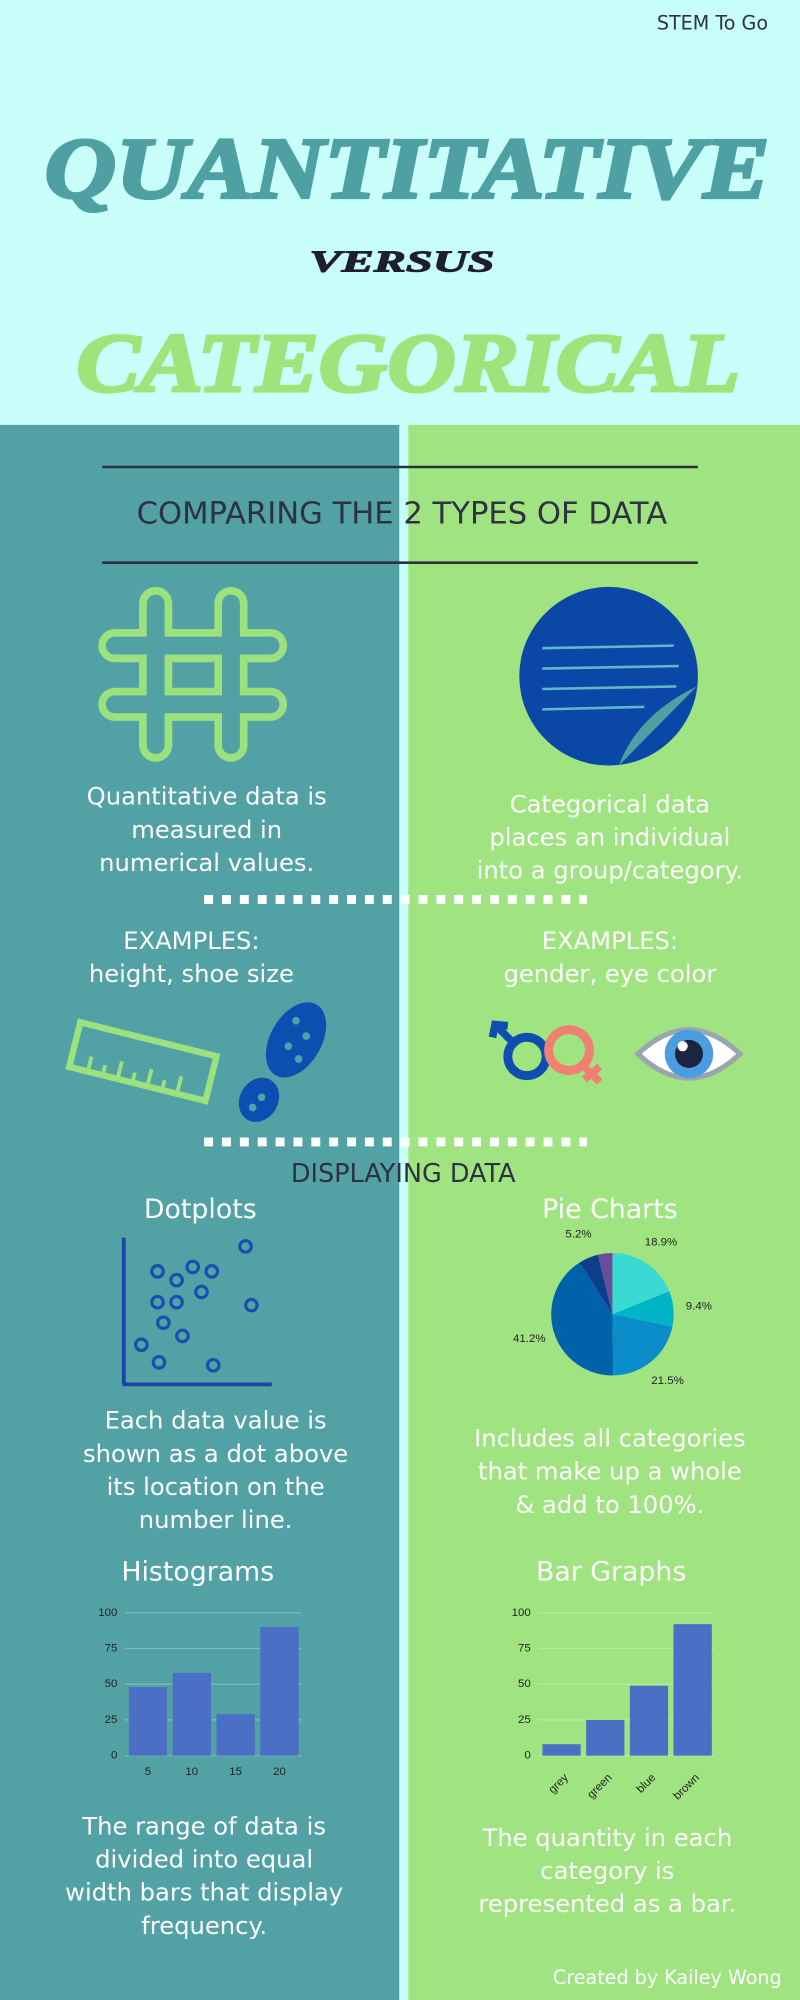 This screenshot has height=2000, width=800. What do you see at coordinates (148, 1772) in the screenshot?
I see `x-tick-label: 5` at bounding box center [148, 1772].